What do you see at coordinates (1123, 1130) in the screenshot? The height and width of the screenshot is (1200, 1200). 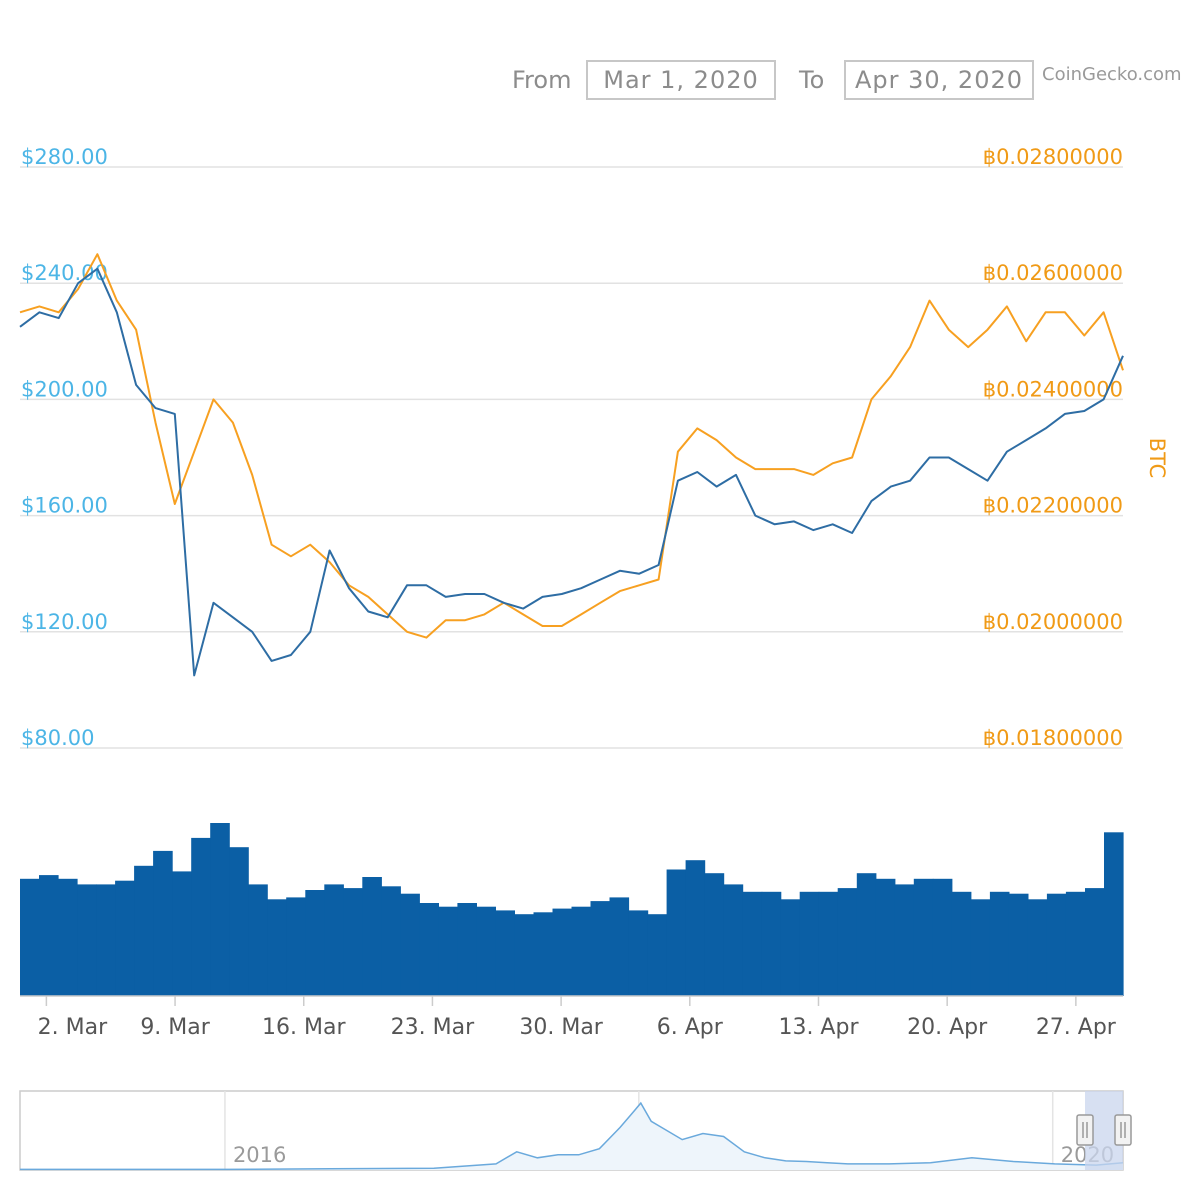 I see `navigator-right-handle` at bounding box center [1123, 1130].